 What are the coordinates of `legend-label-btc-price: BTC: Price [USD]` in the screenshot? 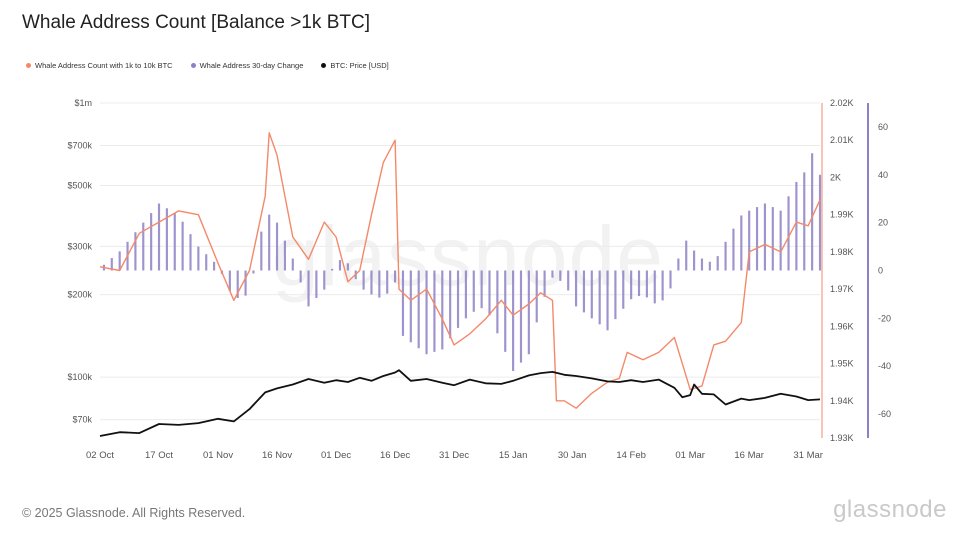 It's located at (359, 65).